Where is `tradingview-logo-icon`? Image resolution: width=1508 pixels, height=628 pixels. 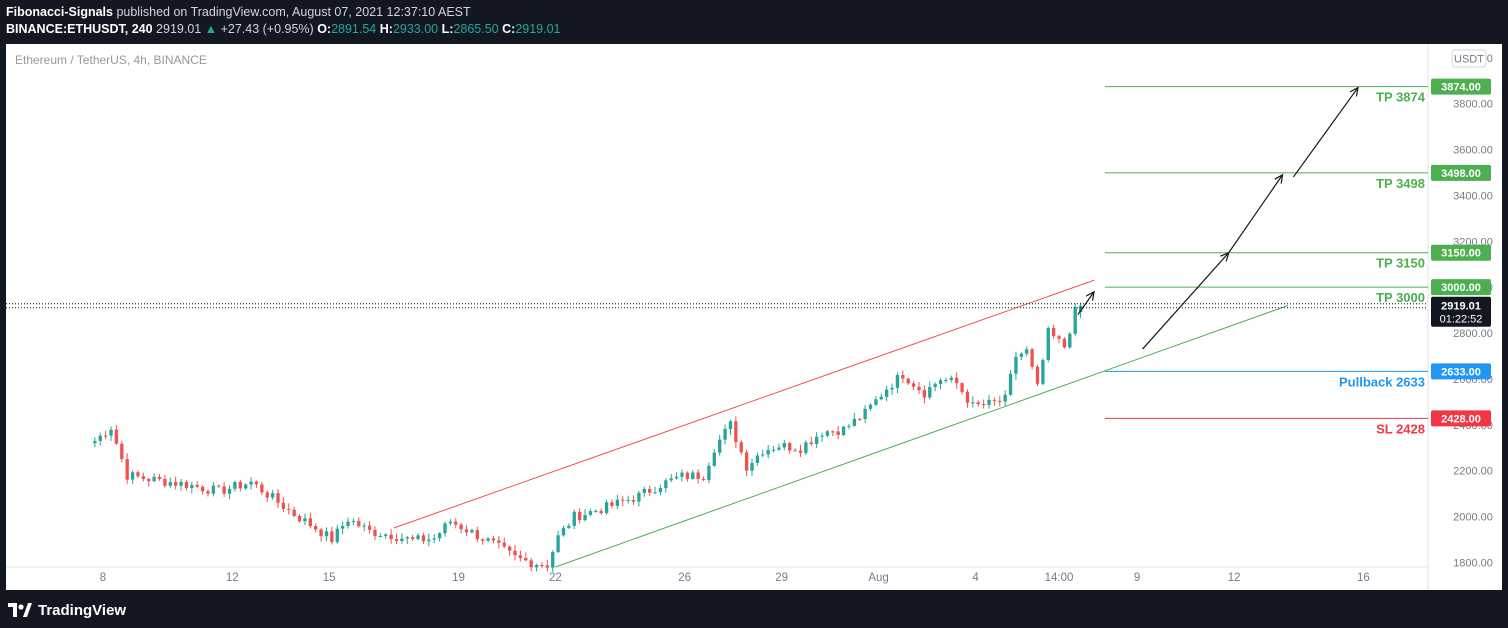
tradingview-logo-icon is located at coordinates (20, 610).